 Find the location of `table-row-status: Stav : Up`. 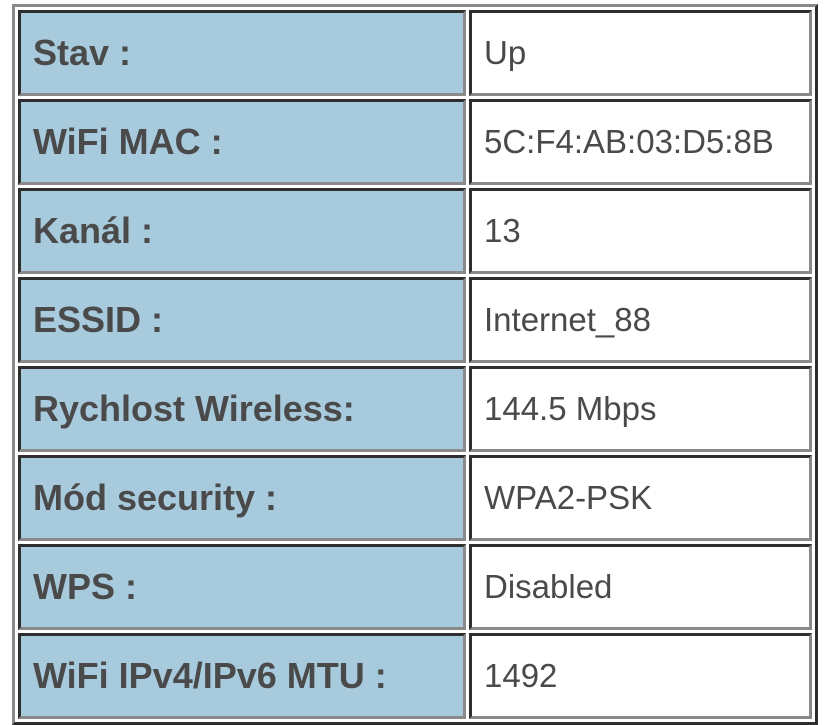

table-row-status: Stav : Up is located at coordinates (415, 53).